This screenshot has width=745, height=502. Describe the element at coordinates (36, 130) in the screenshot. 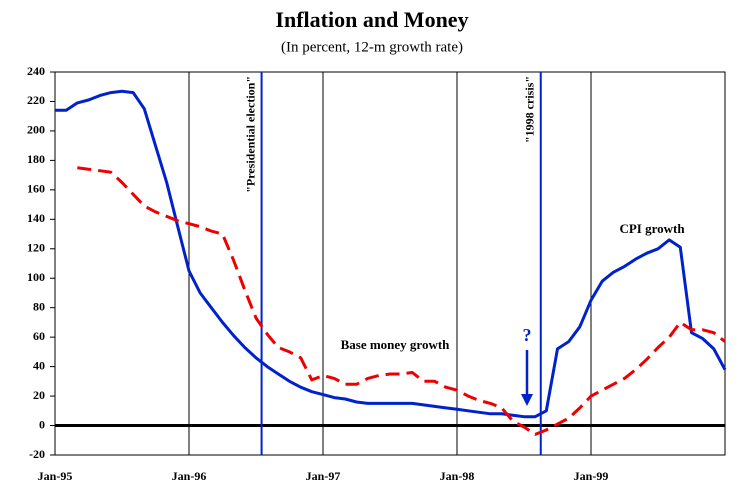

I see `y-tick-label: 200` at that location.